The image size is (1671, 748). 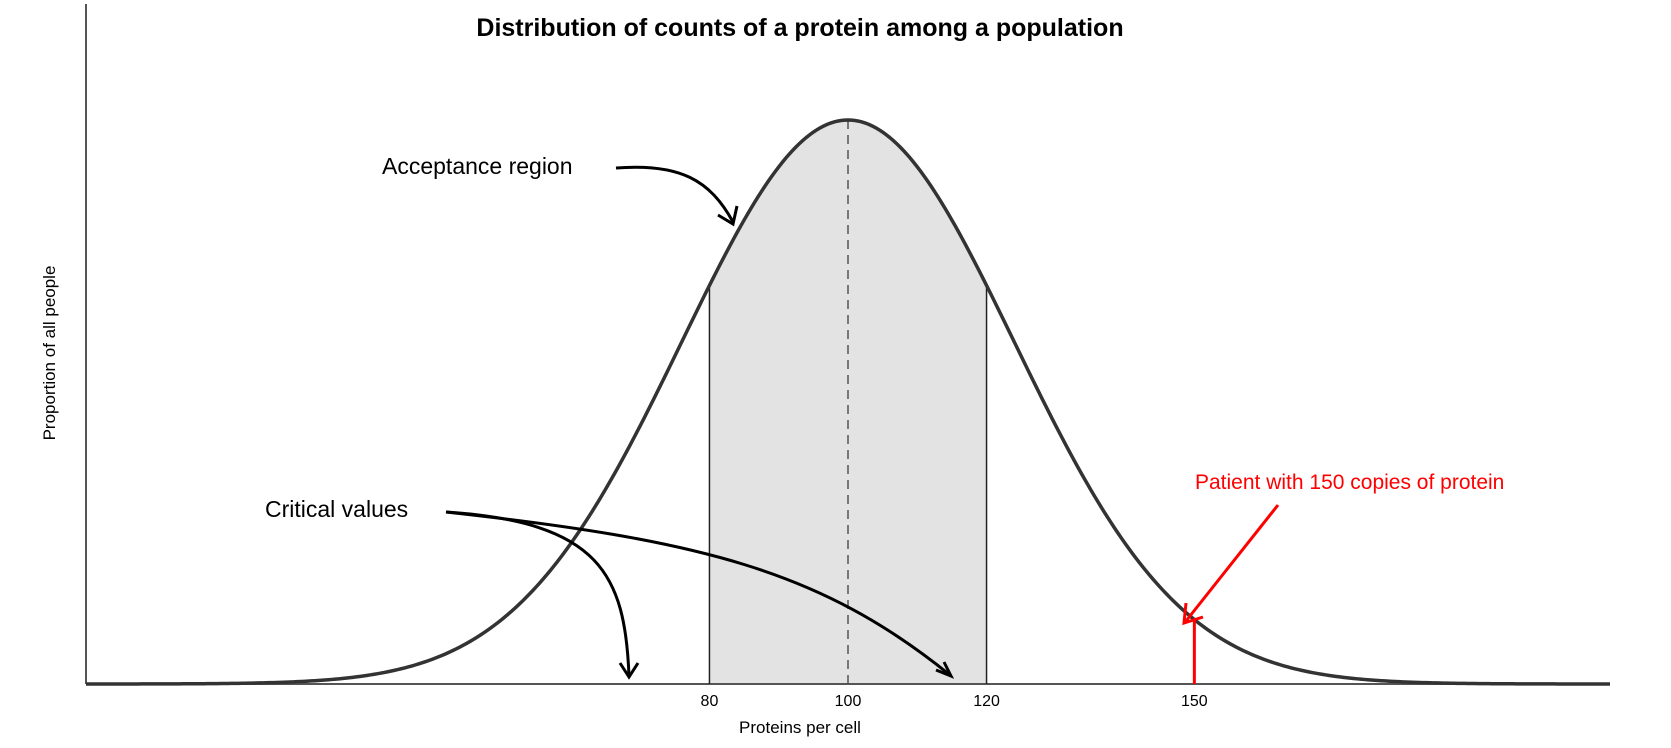 I want to click on x-axis-label: Proteins per cell, so click(x=800, y=727).